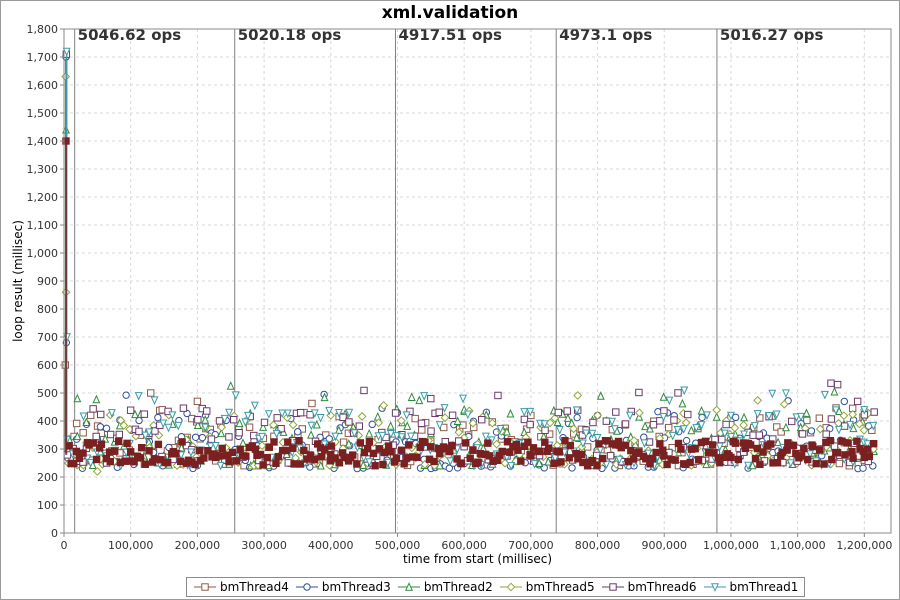  What do you see at coordinates (408, 586) in the screenshot?
I see `legend-symbol` at bounding box center [408, 586].